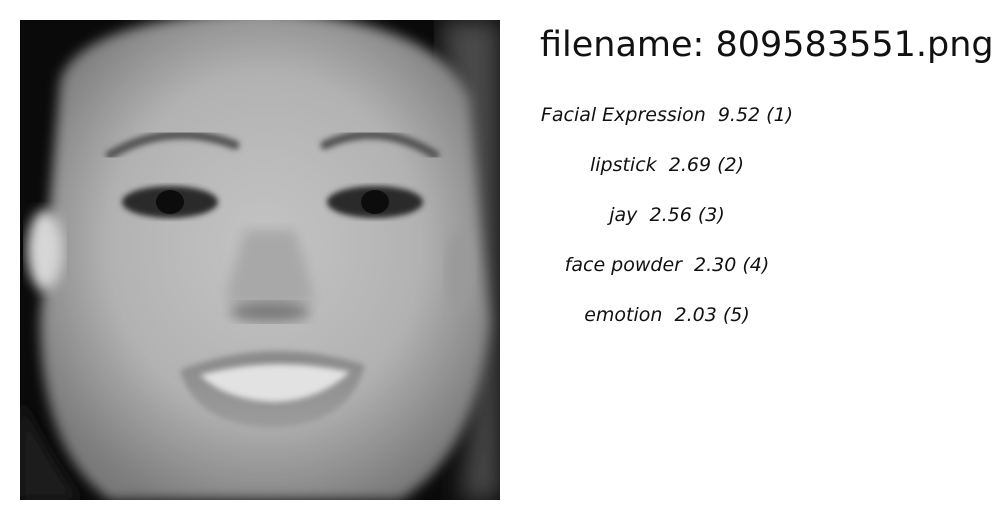 Image resolution: width=1000 pixels, height=520 pixels. What do you see at coordinates (667, 215) in the screenshot?
I see `prediction-item: jay 2.56 (3)` at bounding box center [667, 215].